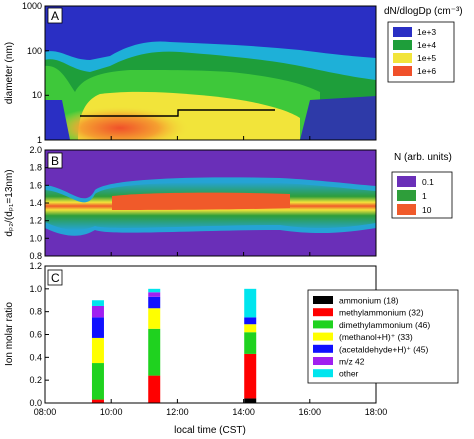 The width and height of the screenshot is (474, 439). Describe the element at coordinates (177, 412) in the screenshot. I see `c-xtick-2: 12:00` at that location.